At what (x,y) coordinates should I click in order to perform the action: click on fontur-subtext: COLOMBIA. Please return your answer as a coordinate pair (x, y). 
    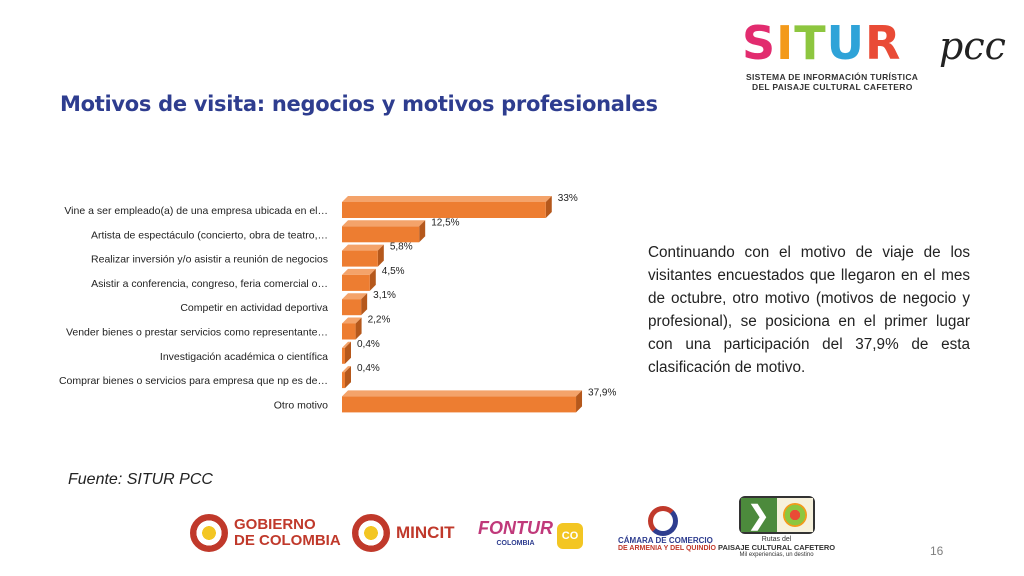
    Looking at the image, I should click on (515, 543).